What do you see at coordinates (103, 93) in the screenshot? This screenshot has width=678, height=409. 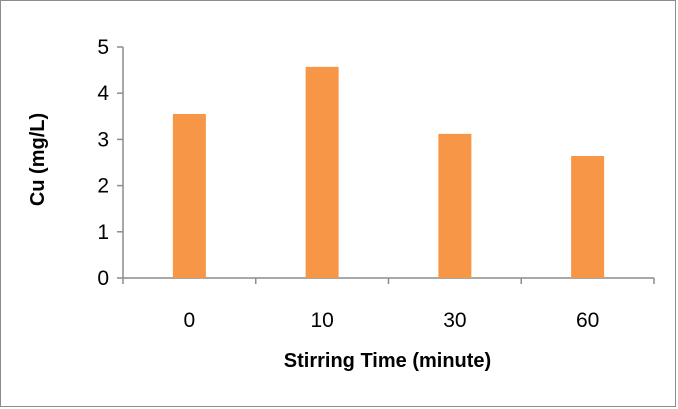 I see `y-tick-label: 4` at bounding box center [103, 93].